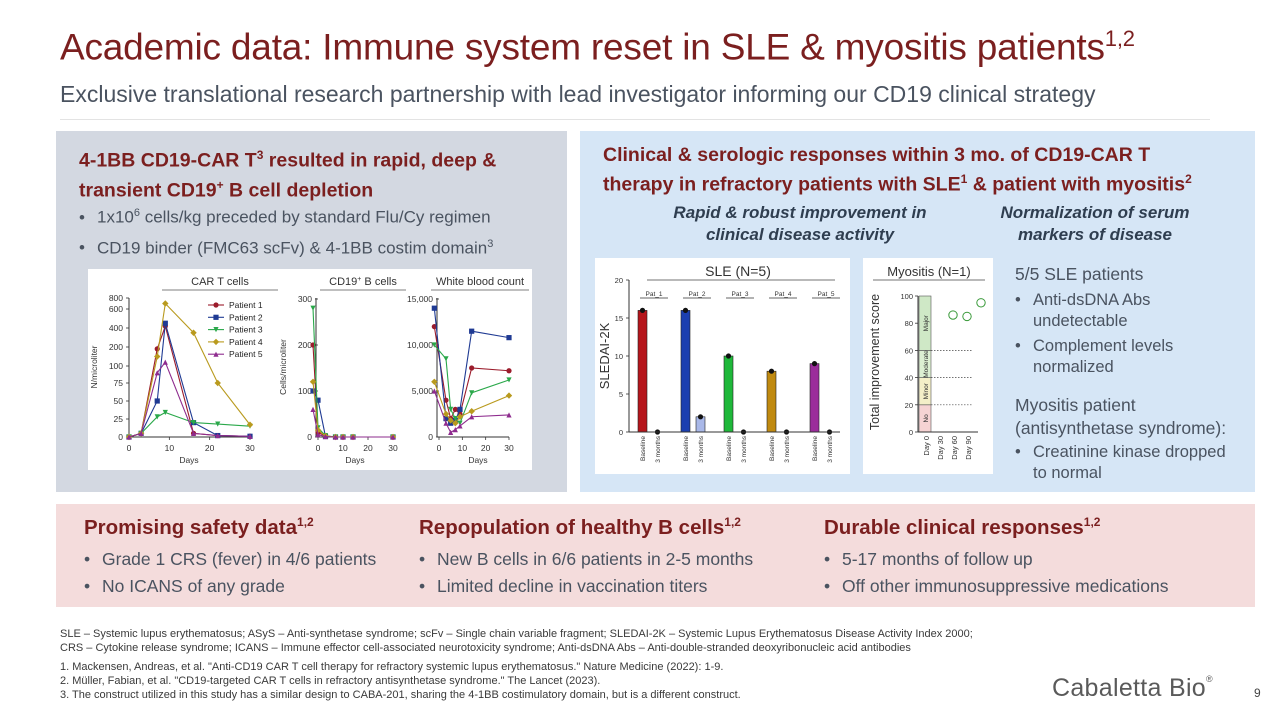  Describe the element at coordinates (909, 323) in the screenshot. I see `y-tick-label: 80` at that location.